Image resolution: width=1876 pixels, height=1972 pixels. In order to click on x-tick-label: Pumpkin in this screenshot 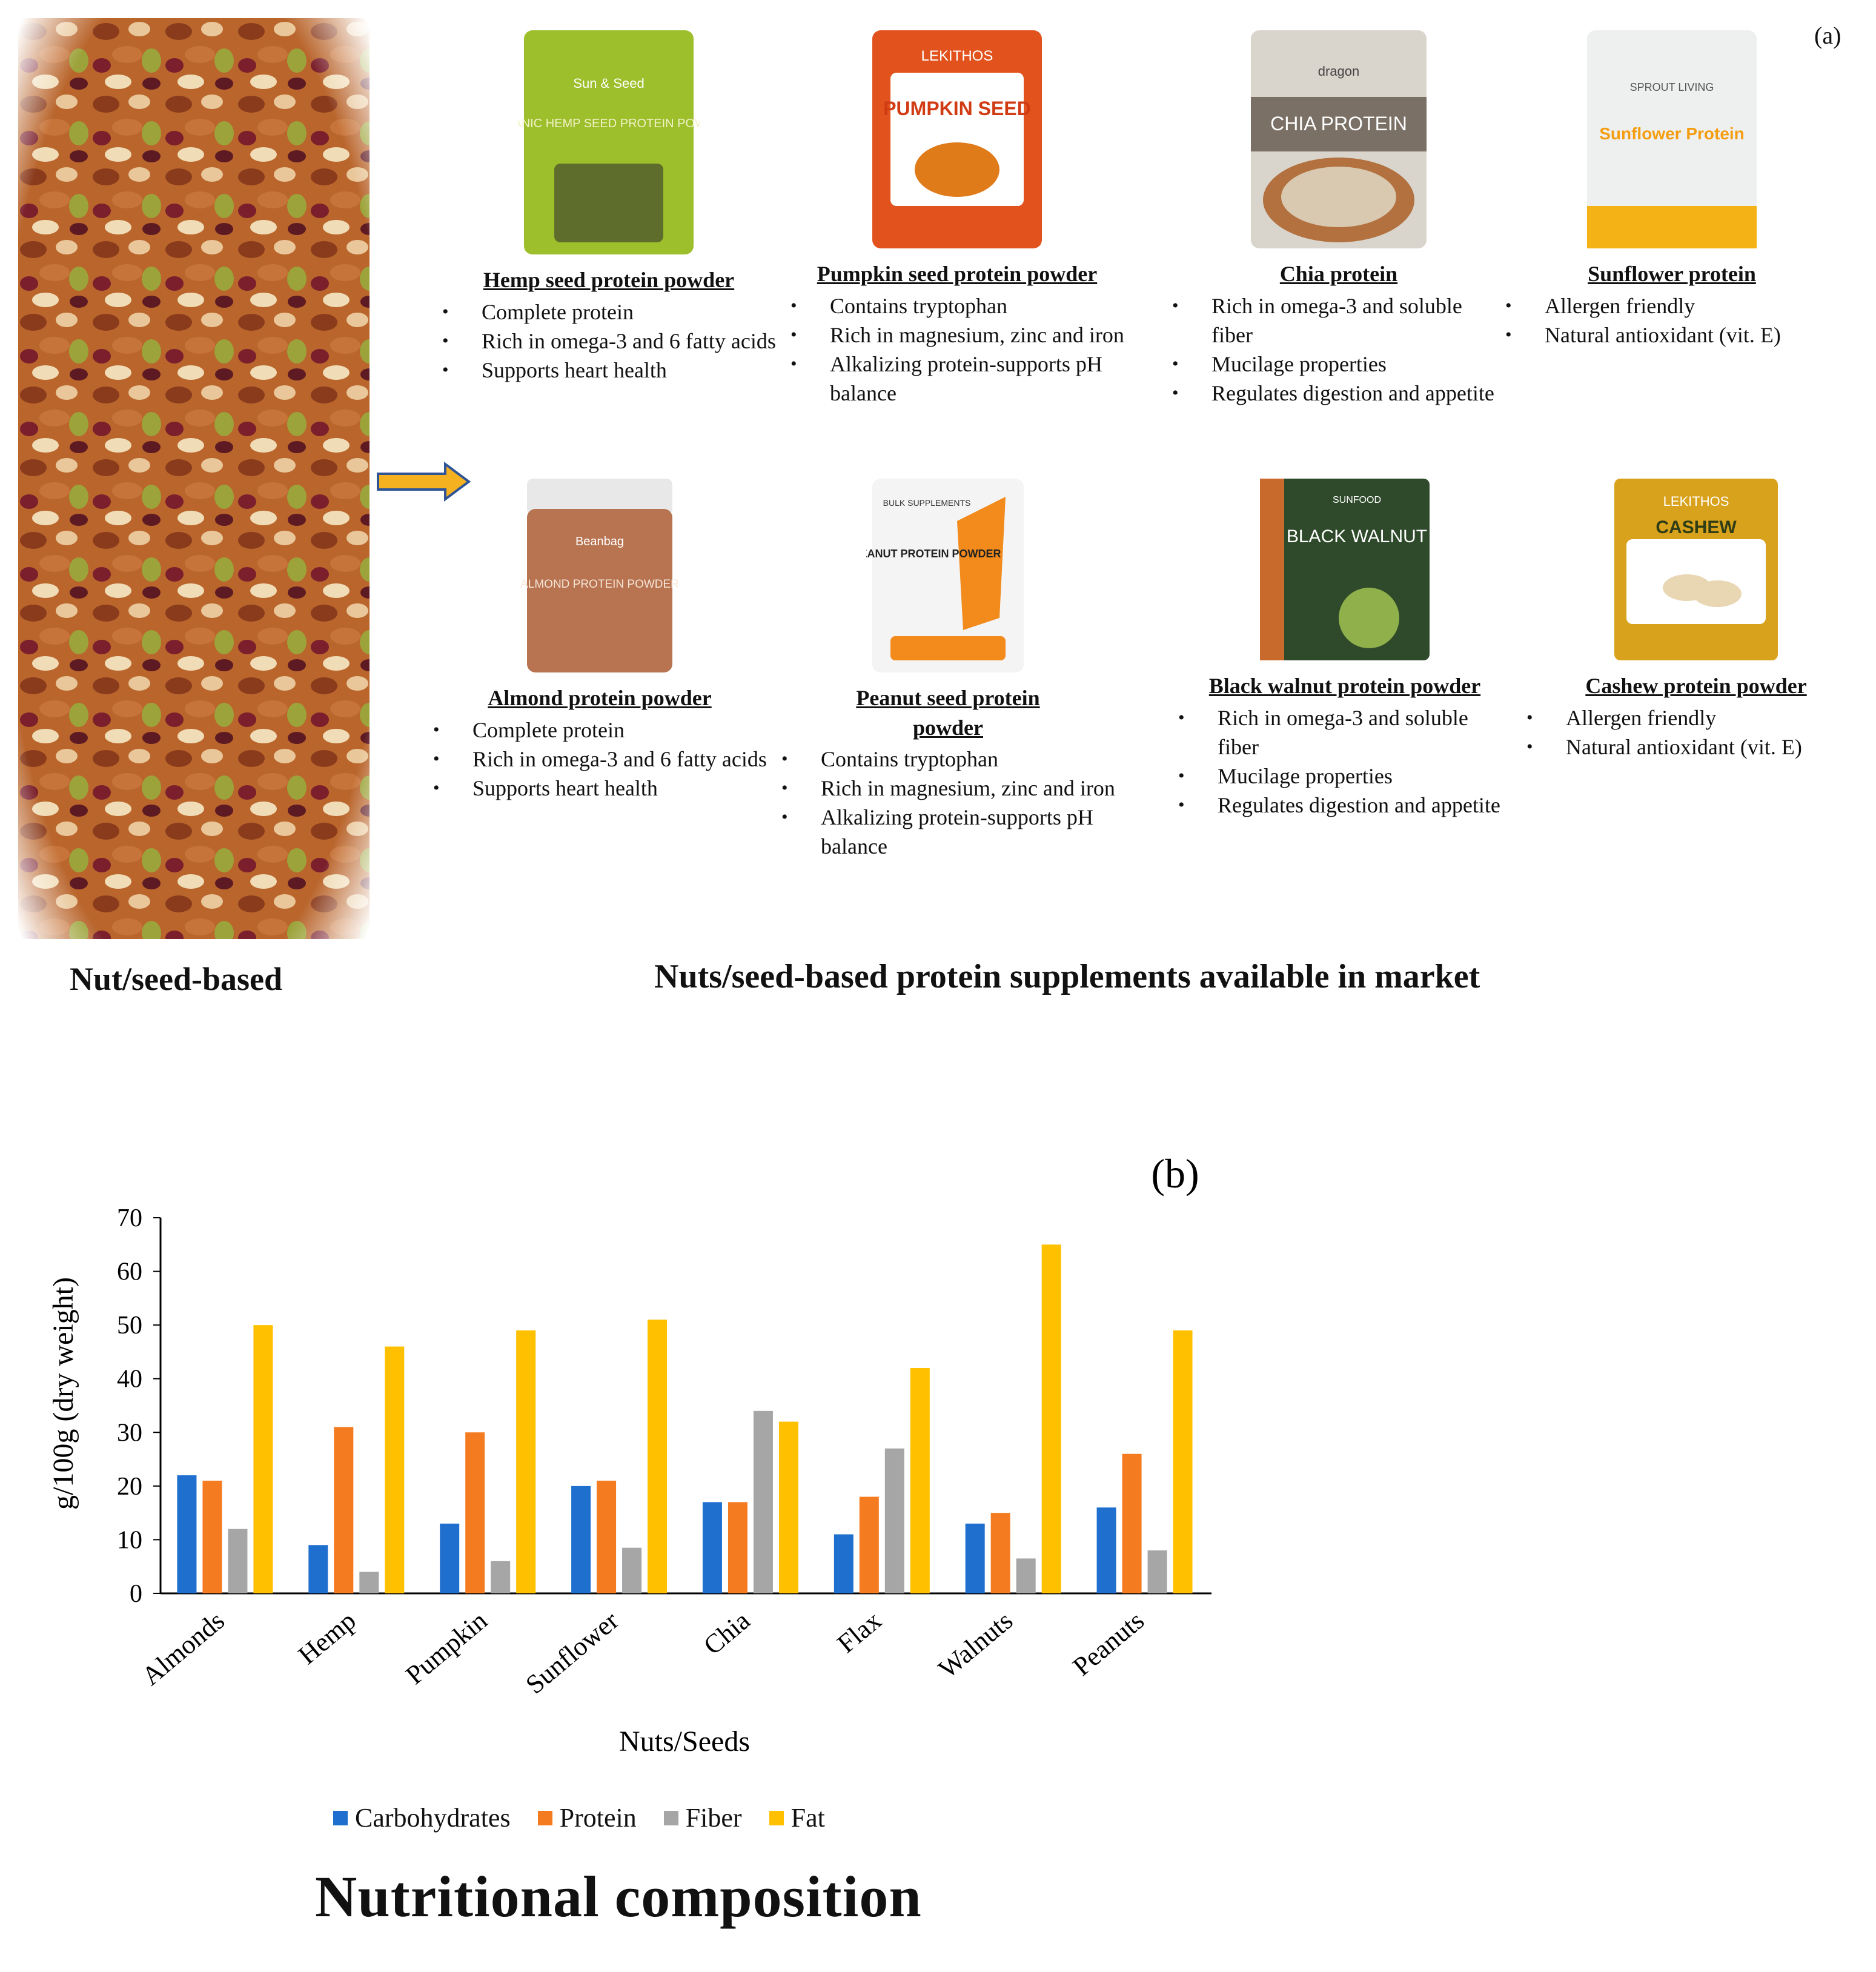, I will do `click(446, 1647)`.